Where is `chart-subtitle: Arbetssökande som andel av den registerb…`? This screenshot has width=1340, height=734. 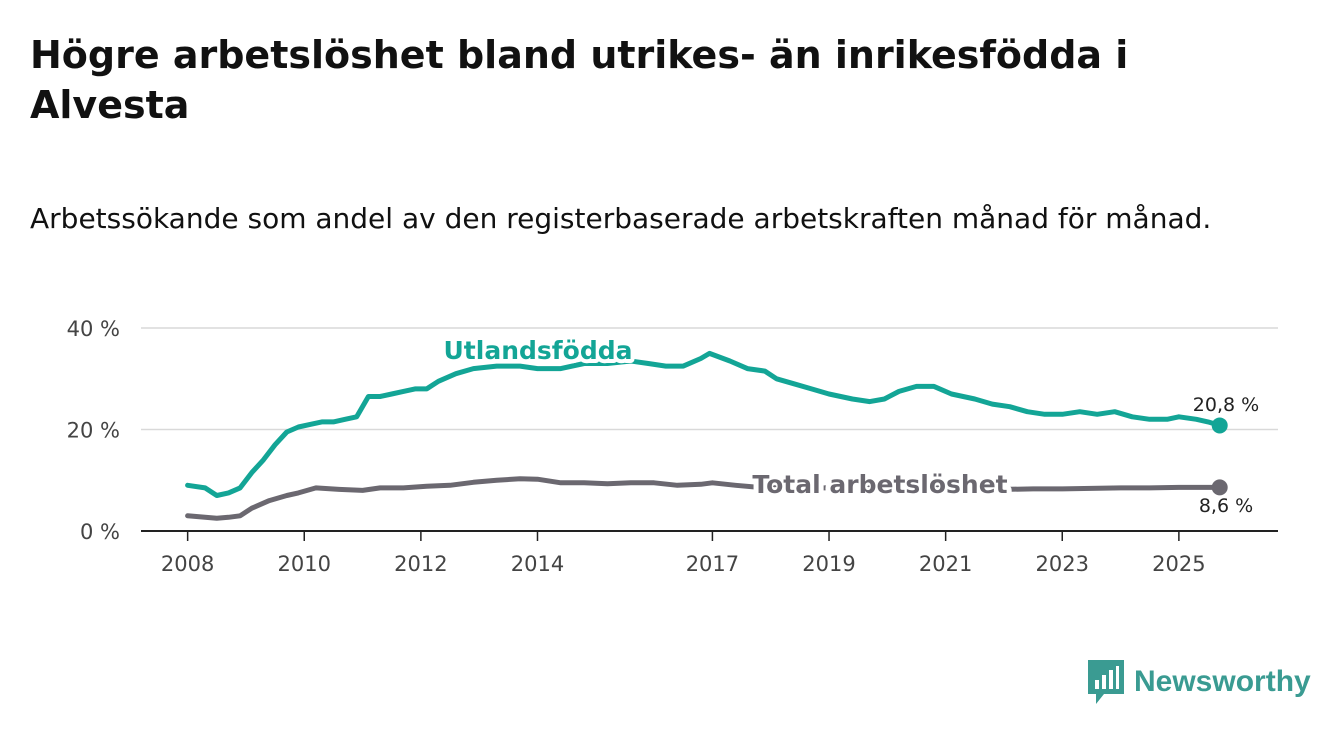
chart-subtitle: Arbetssökande som andel av den registerb… is located at coordinates (621, 218).